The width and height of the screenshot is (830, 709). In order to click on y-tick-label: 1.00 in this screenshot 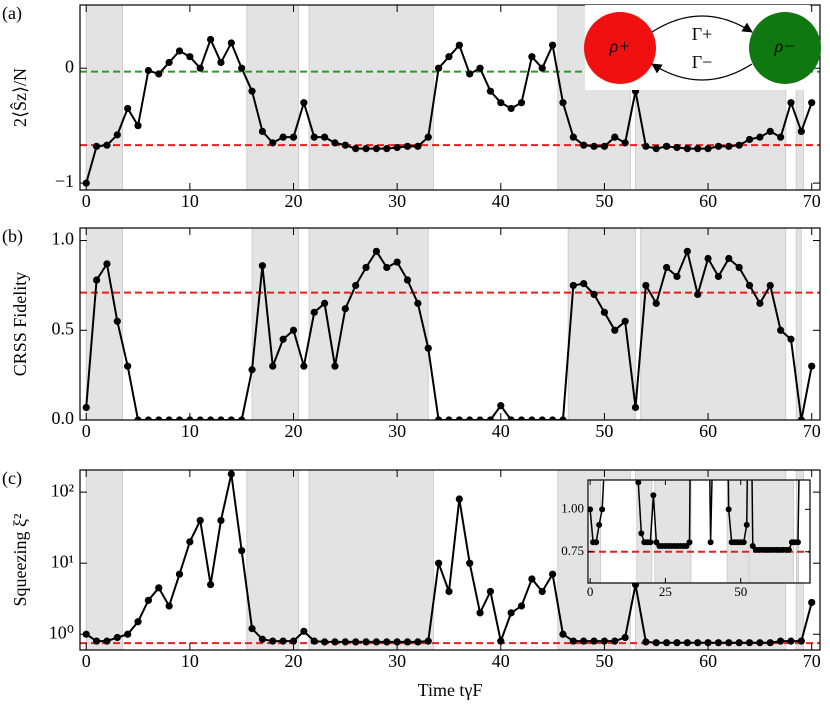, I will do `click(572, 507)`.